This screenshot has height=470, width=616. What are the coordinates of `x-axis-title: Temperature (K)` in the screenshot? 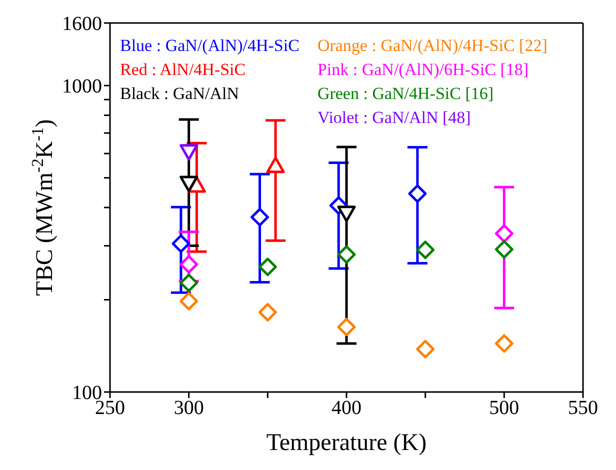 It's located at (346, 443).